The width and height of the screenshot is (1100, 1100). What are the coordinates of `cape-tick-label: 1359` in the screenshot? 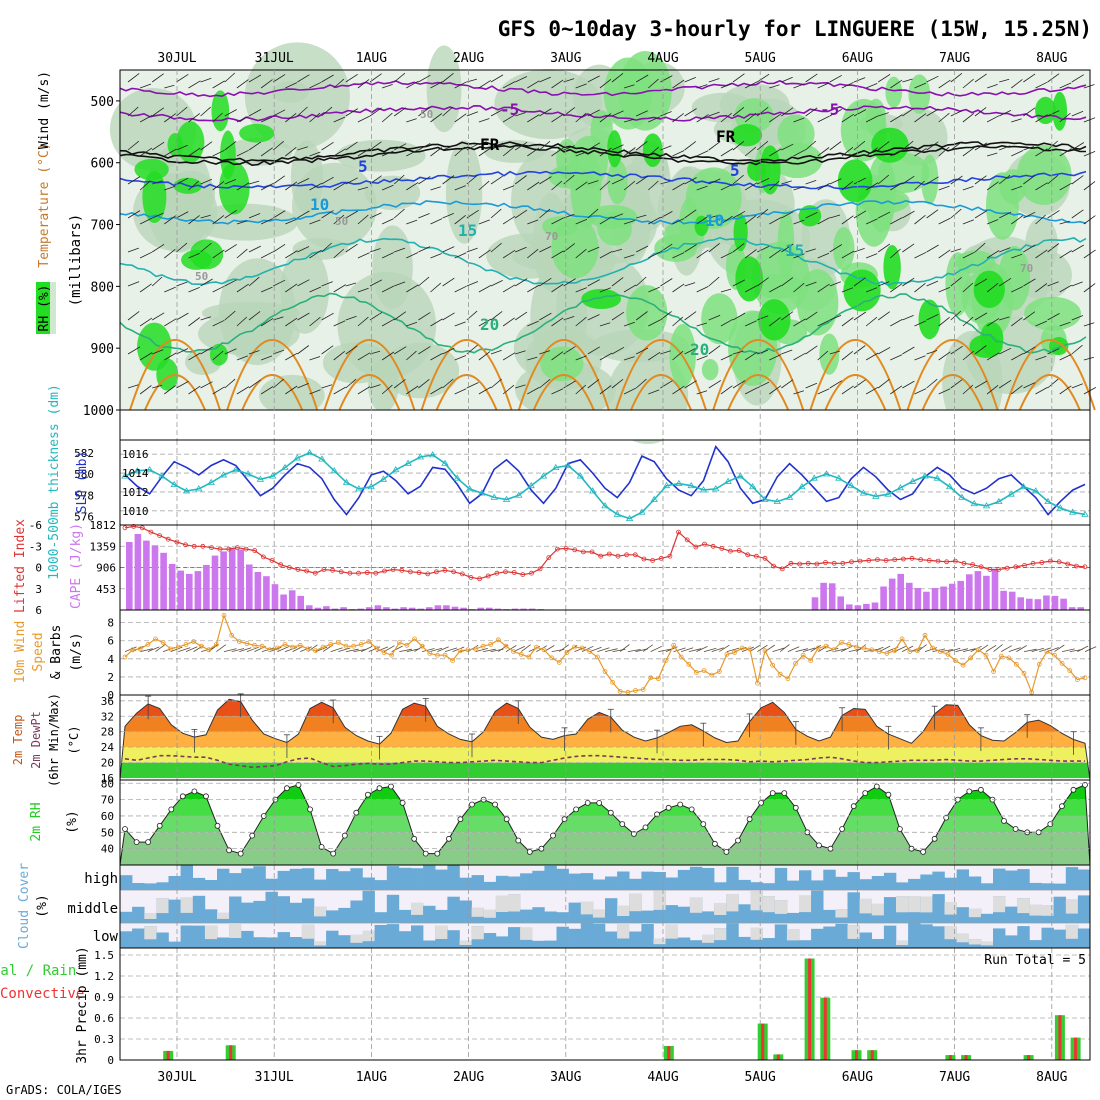 It's located at (103, 546).